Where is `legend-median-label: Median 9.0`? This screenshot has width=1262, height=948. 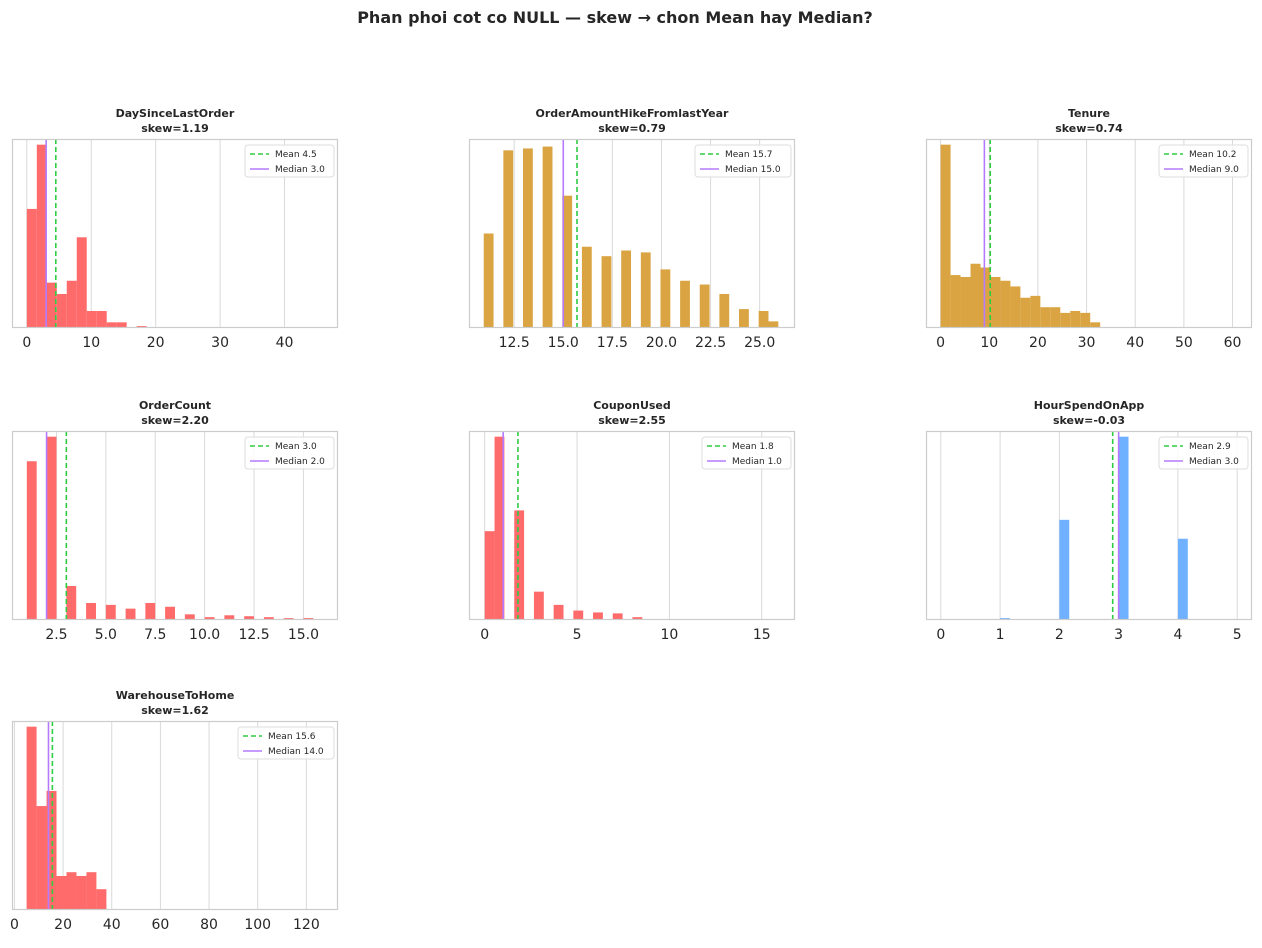 legend-median-label: Median 9.0 is located at coordinates (1214, 170).